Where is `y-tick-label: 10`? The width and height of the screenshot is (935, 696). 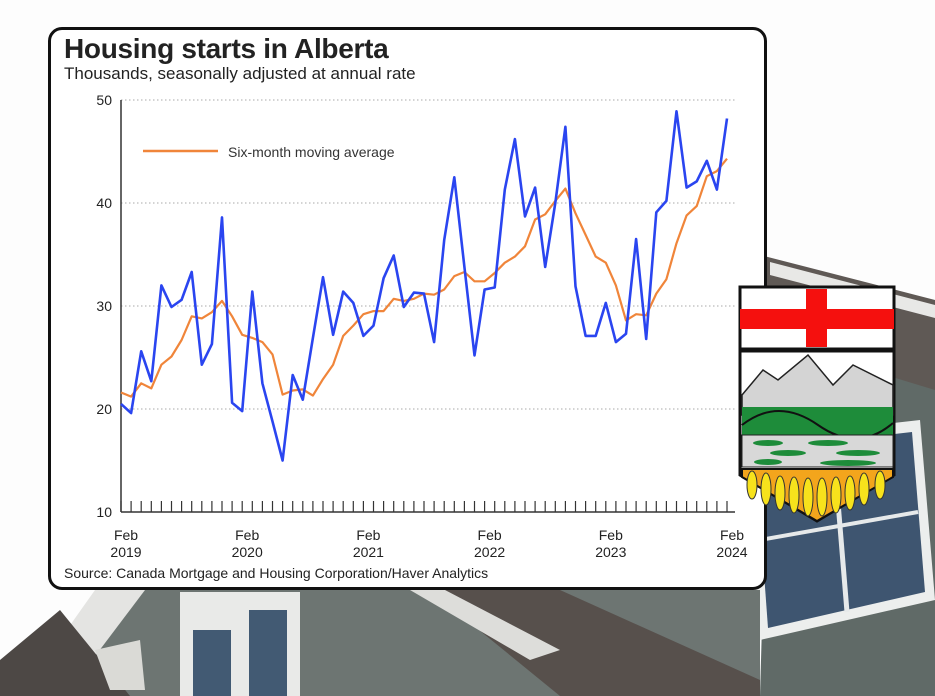 y-tick-label: 10 is located at coordinates (104, 512).